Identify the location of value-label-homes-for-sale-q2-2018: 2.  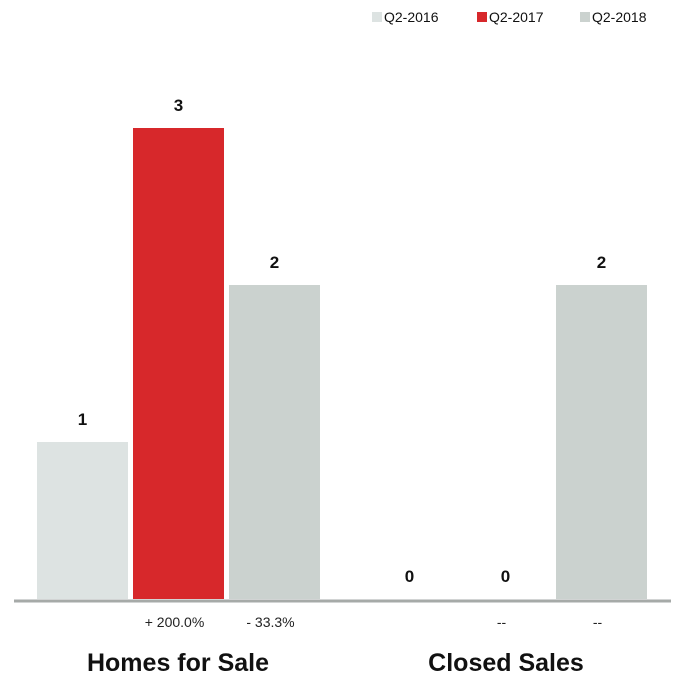
(274, 262).